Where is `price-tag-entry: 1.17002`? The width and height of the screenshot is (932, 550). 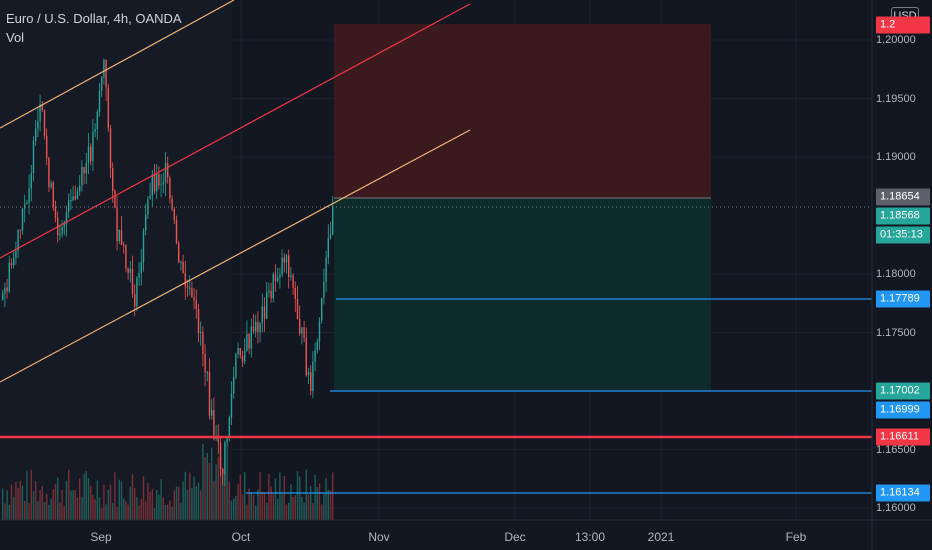 price-tag-entry: 1.17002 is located at coordinates (903, 391).